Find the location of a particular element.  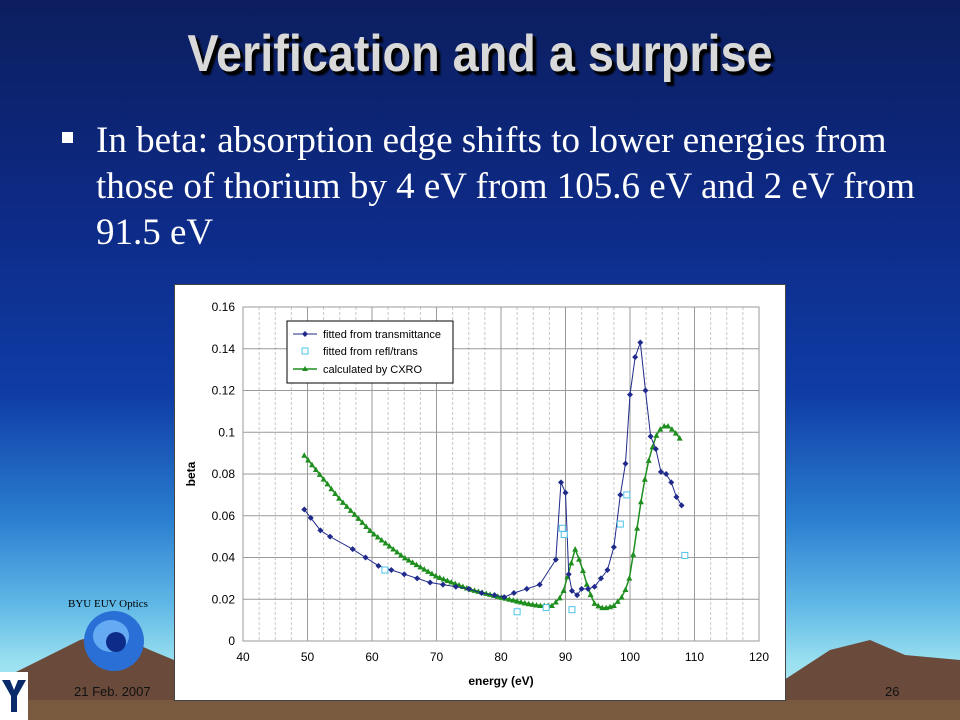

x-tick-label: 40 is located at coordinates (243, 657).